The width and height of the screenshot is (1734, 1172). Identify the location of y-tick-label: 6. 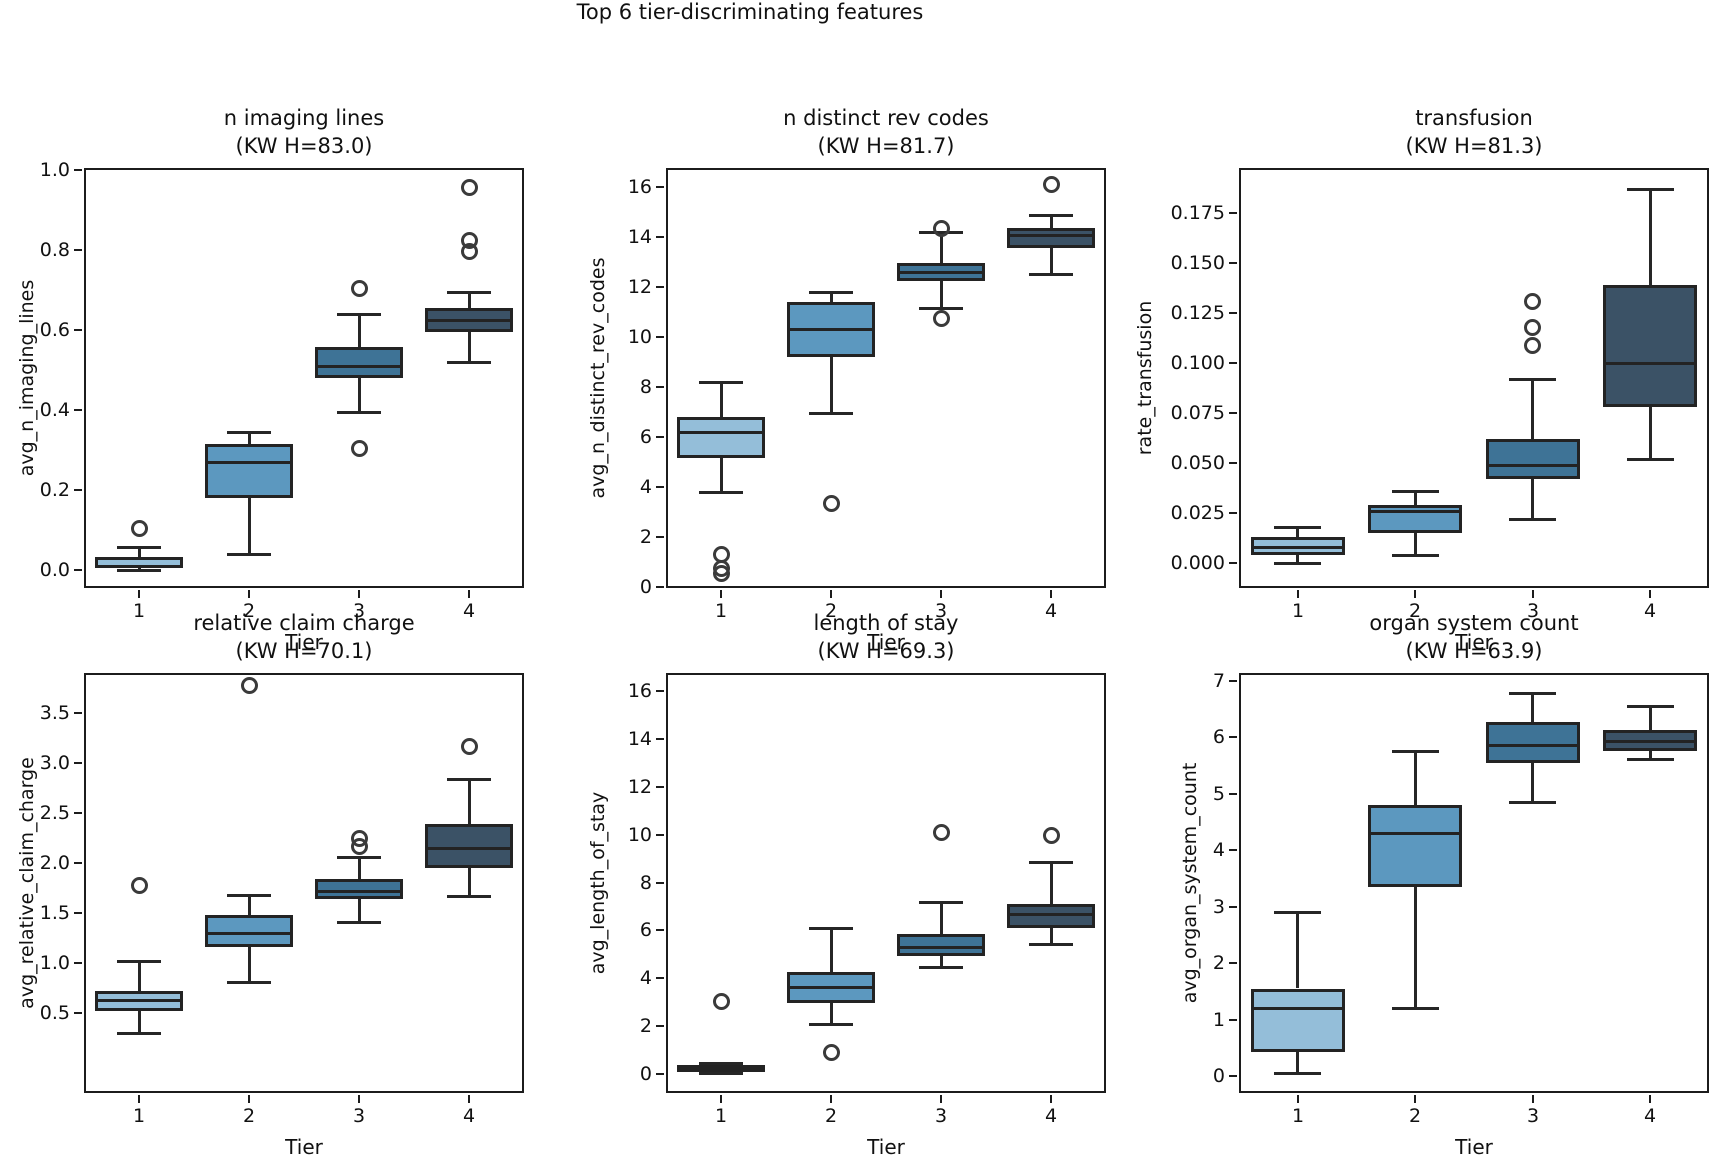
(645, 437).